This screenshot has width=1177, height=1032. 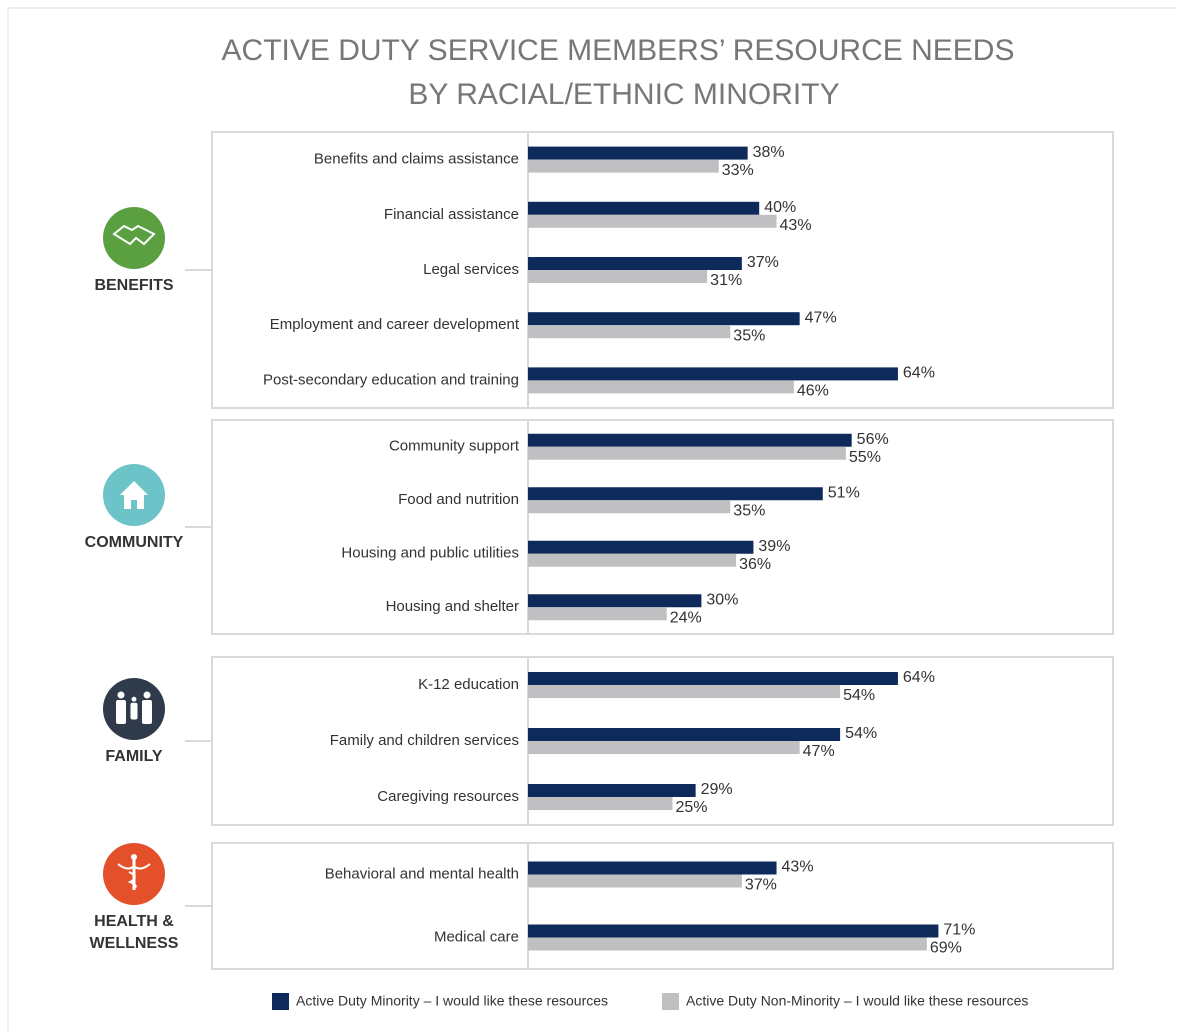 What do you see at coordinates (692, 807) in the screenshot?
I see `value-label: 25%` at bounding box center [692, 807].